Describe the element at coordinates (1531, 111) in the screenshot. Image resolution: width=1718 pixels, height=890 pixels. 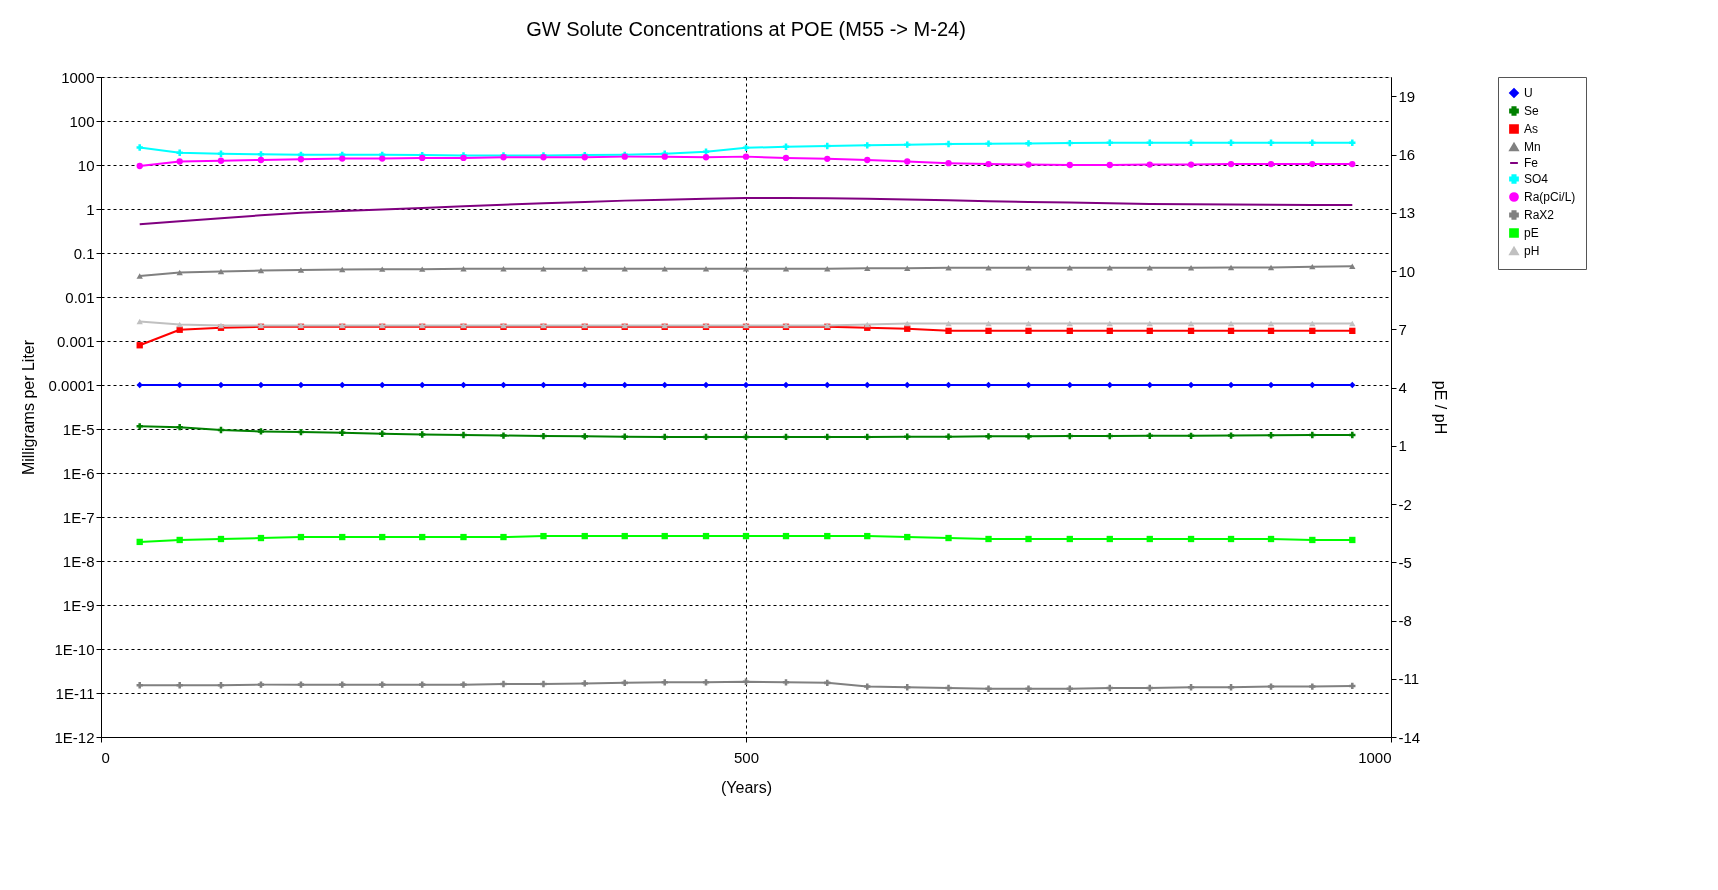
I see `legend-label: Se` at that location.